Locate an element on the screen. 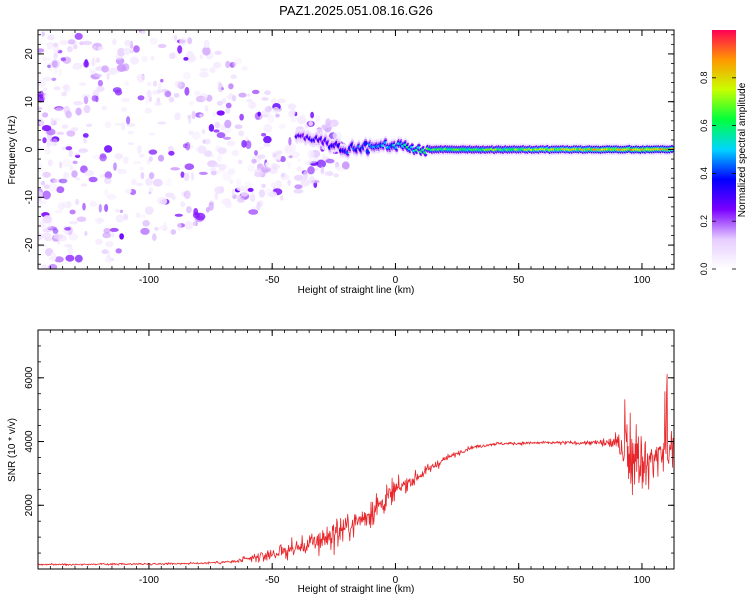  y-tick-label: 2000 is located at coordinates (29, 505).